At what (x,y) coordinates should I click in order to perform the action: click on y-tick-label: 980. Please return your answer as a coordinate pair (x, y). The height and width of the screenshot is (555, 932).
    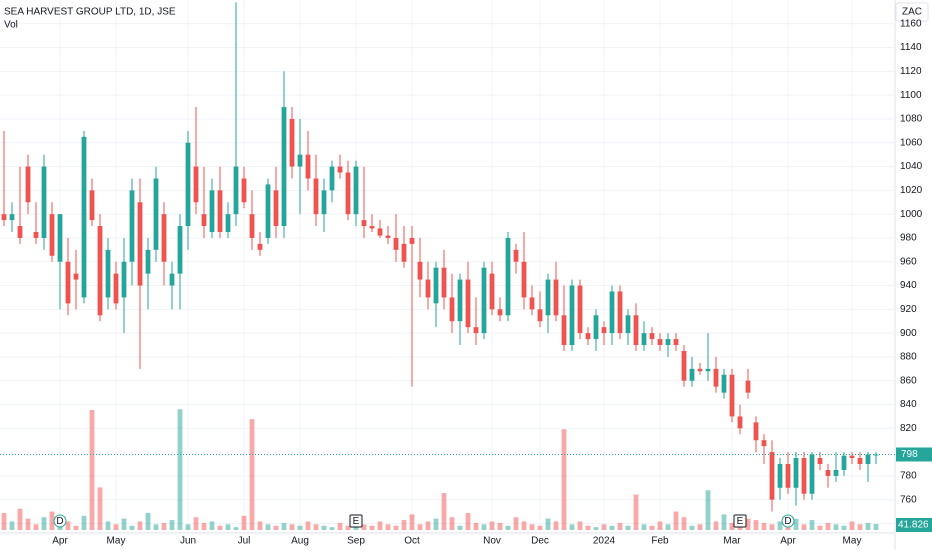
    Looking at the image, I should click on (908, 238).